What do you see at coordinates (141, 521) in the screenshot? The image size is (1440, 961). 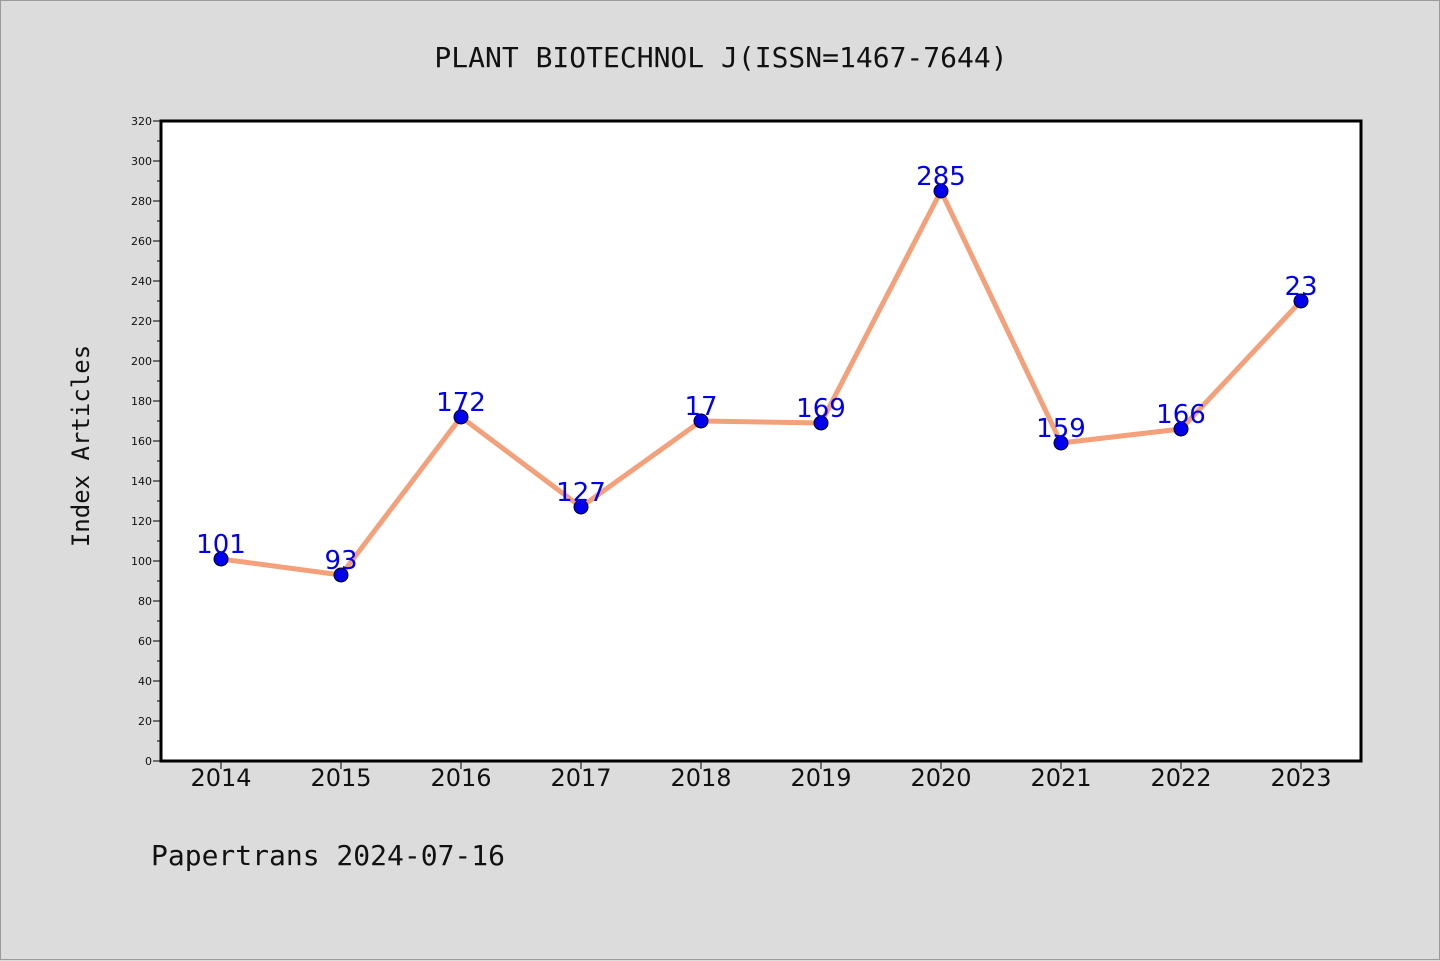 I see `y-tick-label: 120` at bounding box center [141, 521].